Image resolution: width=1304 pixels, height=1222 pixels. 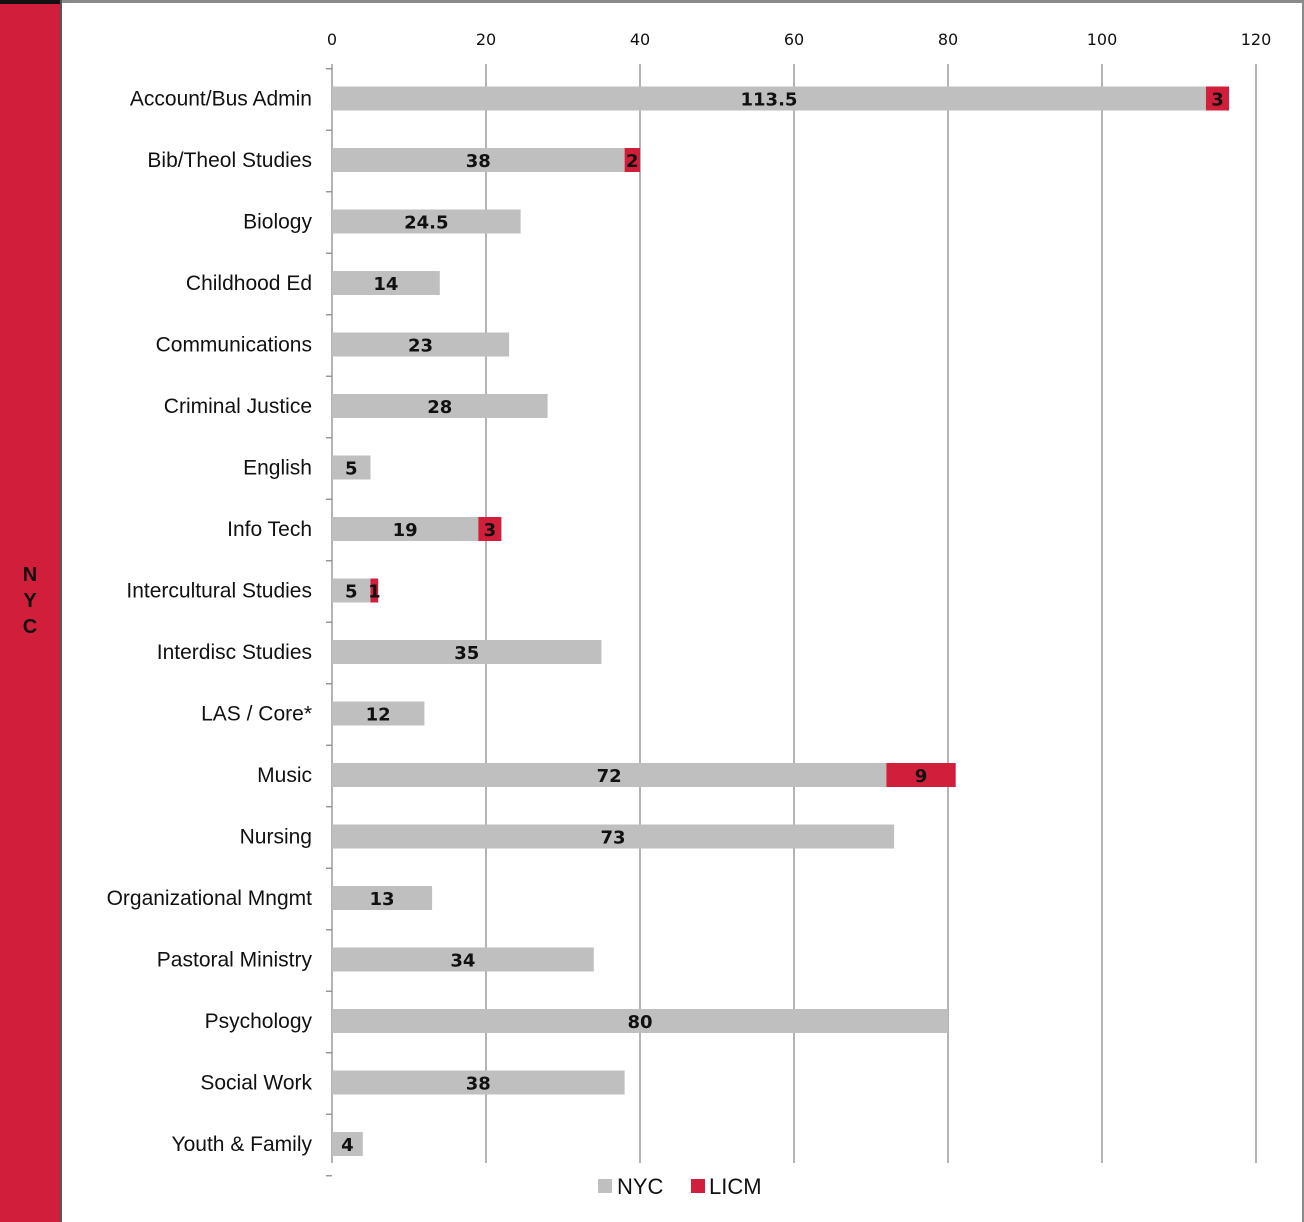 I want to click on top-border, so click(x=652, y=1).